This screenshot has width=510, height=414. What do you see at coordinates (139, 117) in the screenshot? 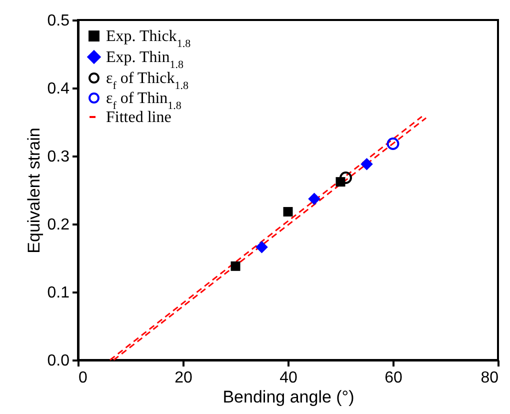
I see `legend-label: Fitted line` at bounding box center [139, 117].